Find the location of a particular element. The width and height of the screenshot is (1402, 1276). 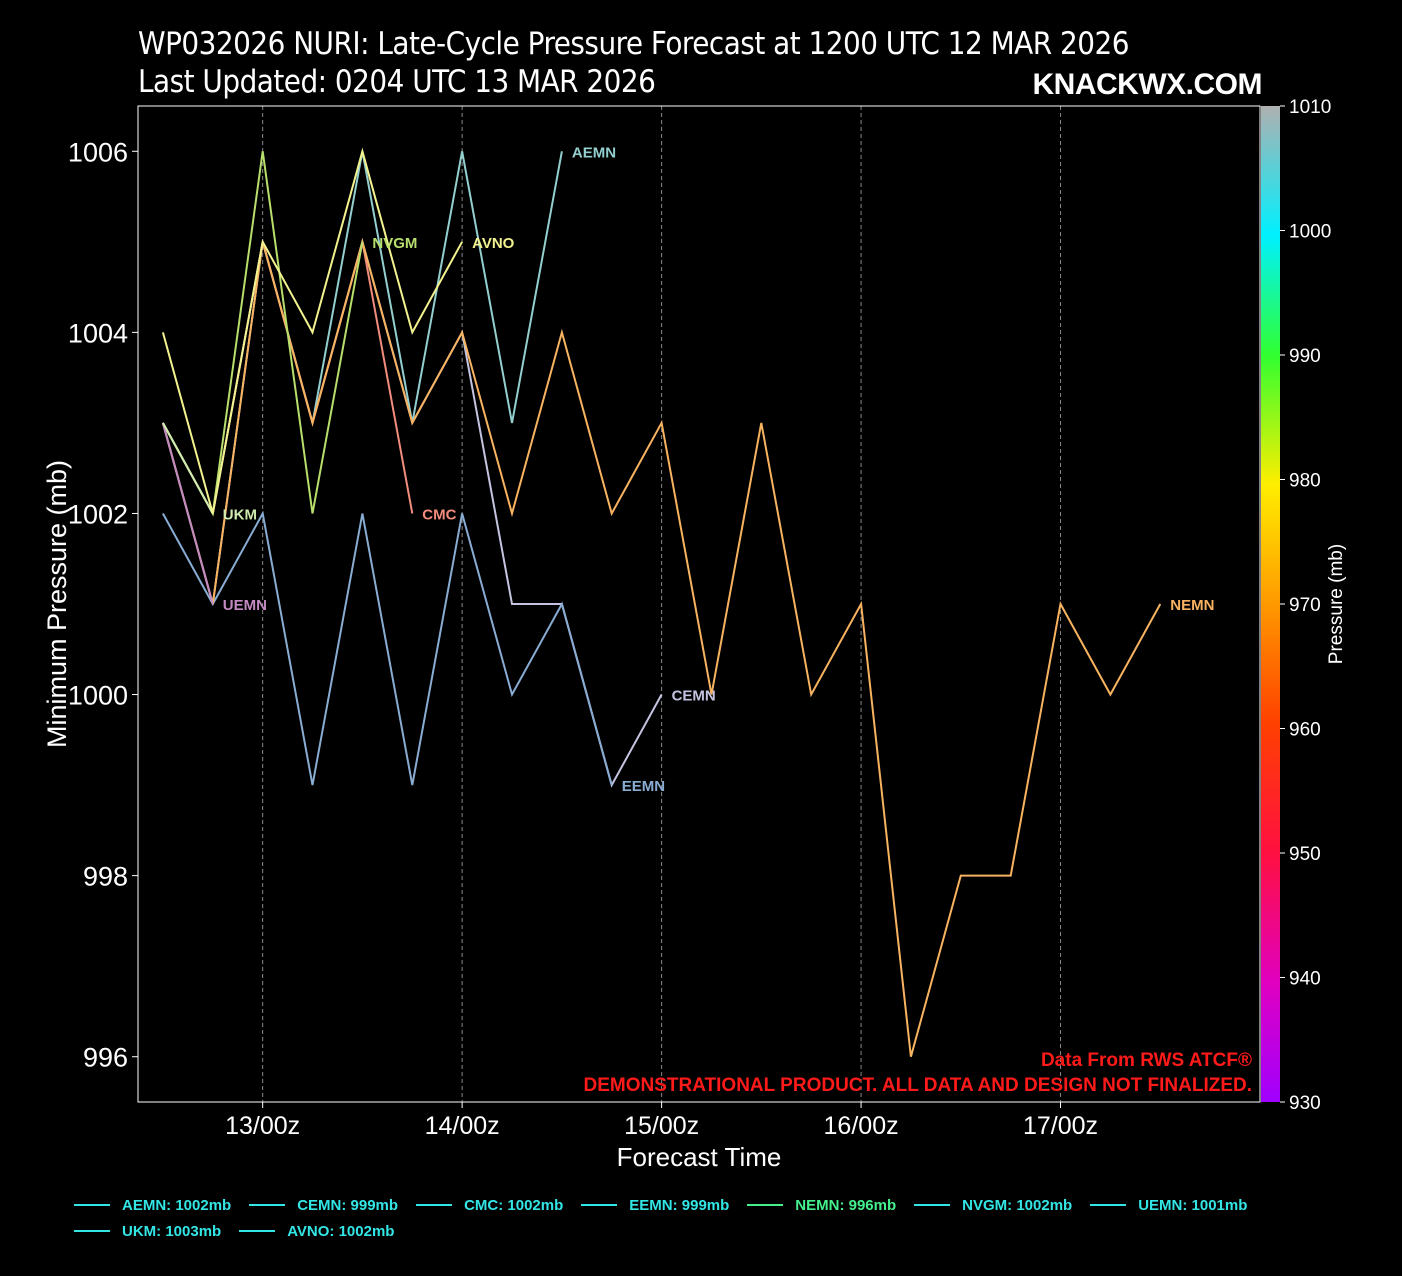

legend-entry: NVGM: 1002mb is located at coordinates (993, 1205).